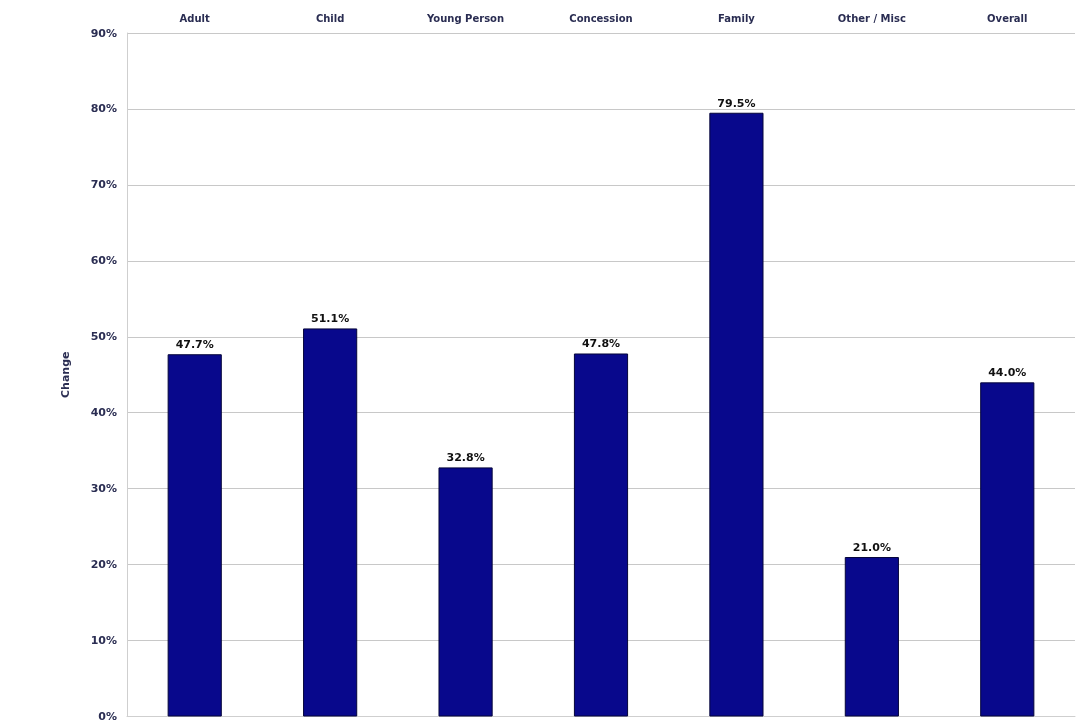 Image resolution: width=1079 pixels, height=722 pixels. What do you see at coordinates (65, 374) in the screenshot?
I see `y-axis-title: Change` at bounding box center [65, 374].